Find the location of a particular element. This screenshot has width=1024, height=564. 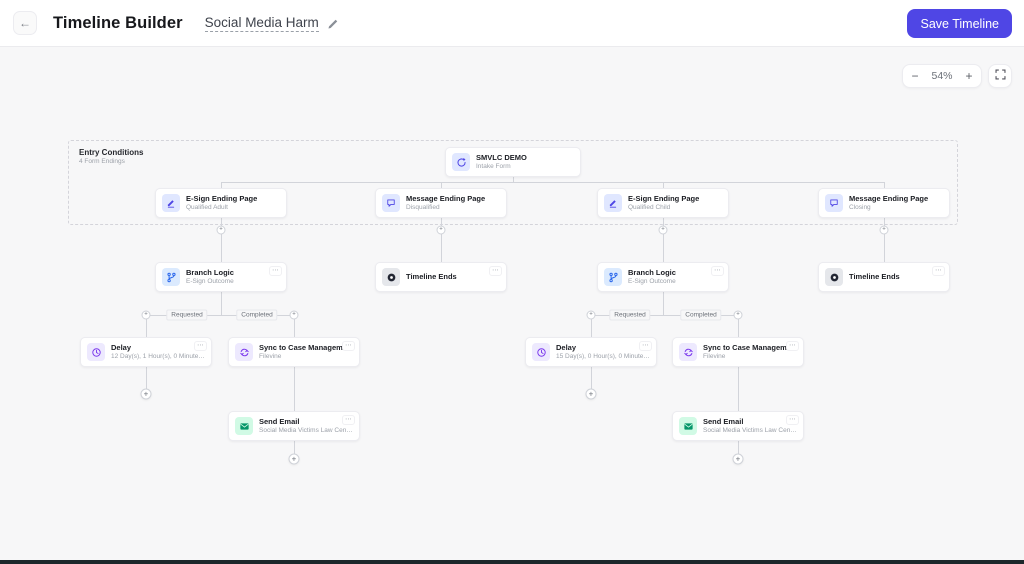

node-subtitle: Closing is located at coordinates (860, 208).